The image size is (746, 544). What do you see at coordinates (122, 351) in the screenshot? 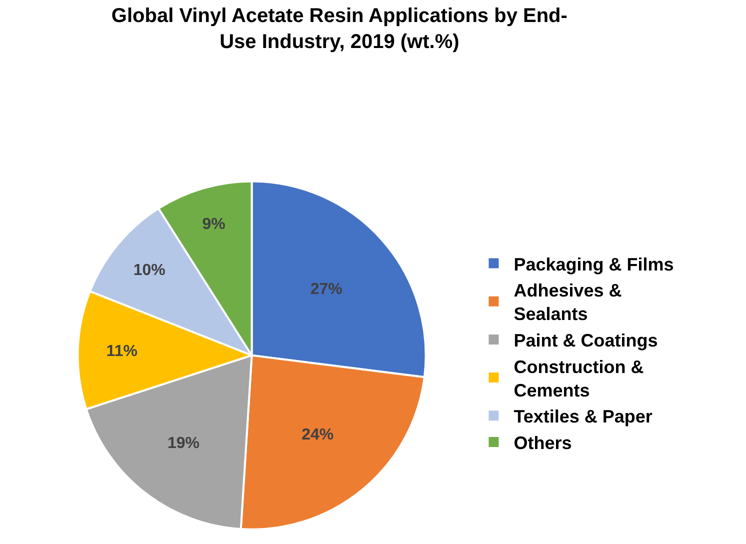
I see `data-label: 11%` at bounding box center [122, 351].